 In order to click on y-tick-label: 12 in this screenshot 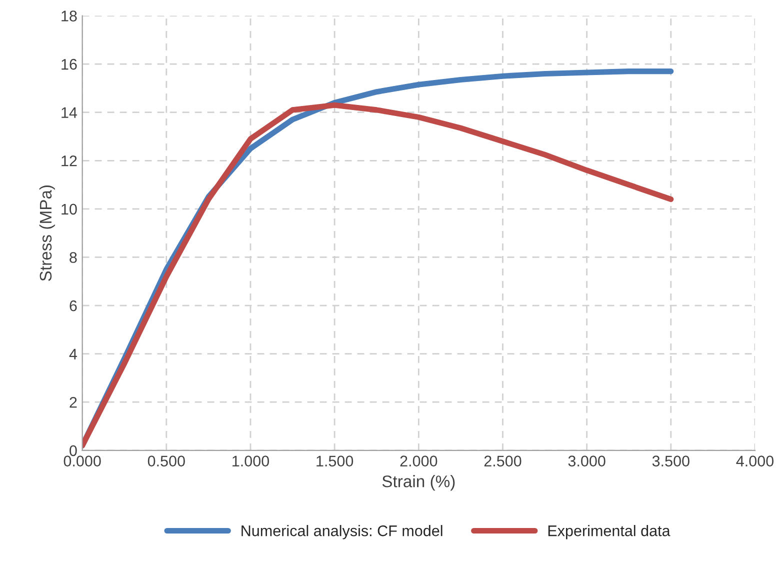, I will do `click(69, 161)`.